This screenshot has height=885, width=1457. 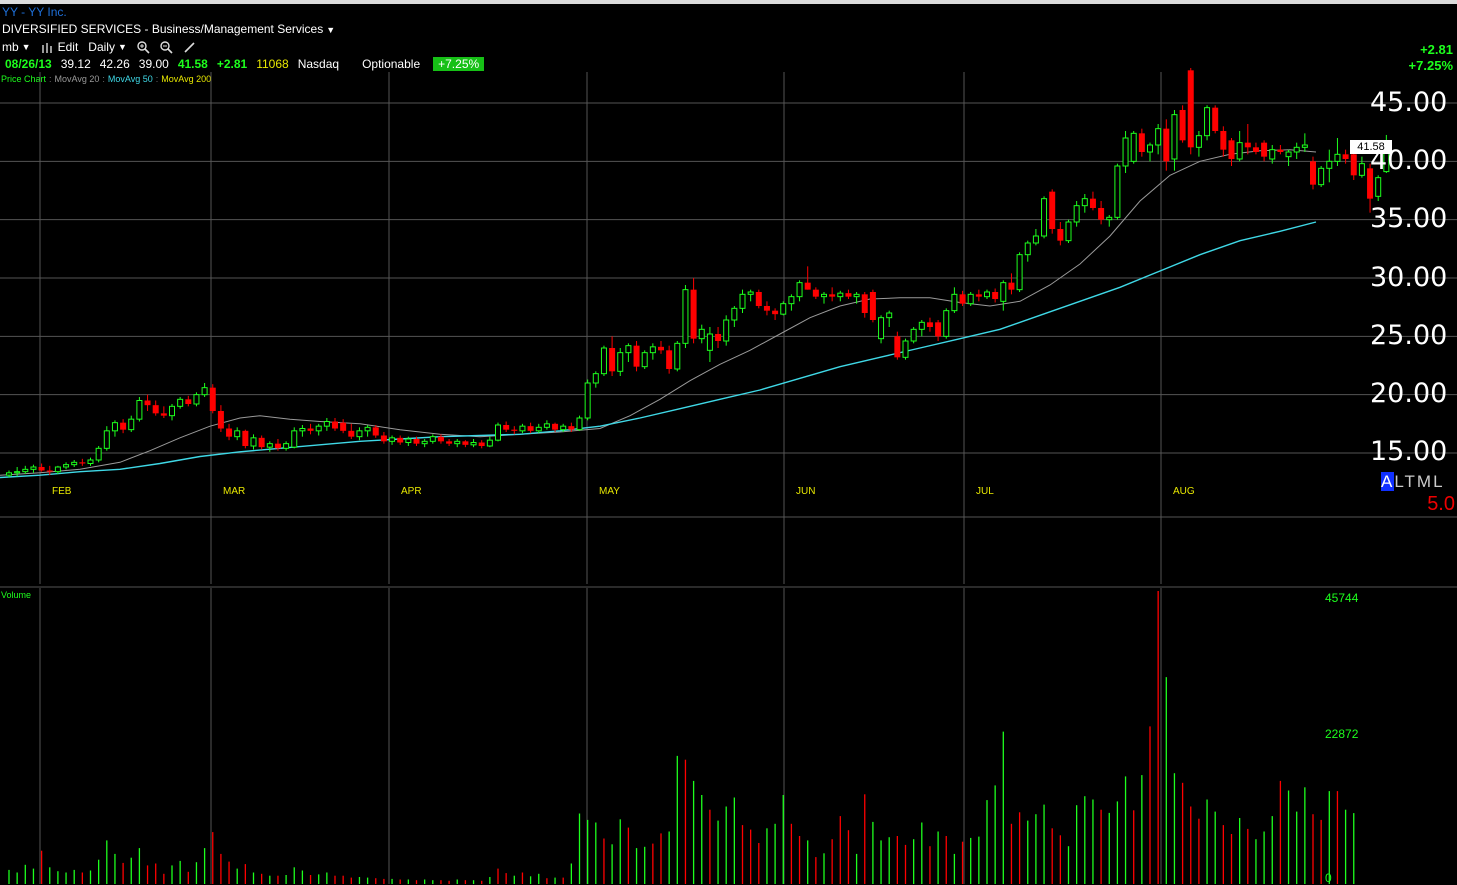 I want to click on ma200-legend: MovAvg 200, so click(x=186, y=79).